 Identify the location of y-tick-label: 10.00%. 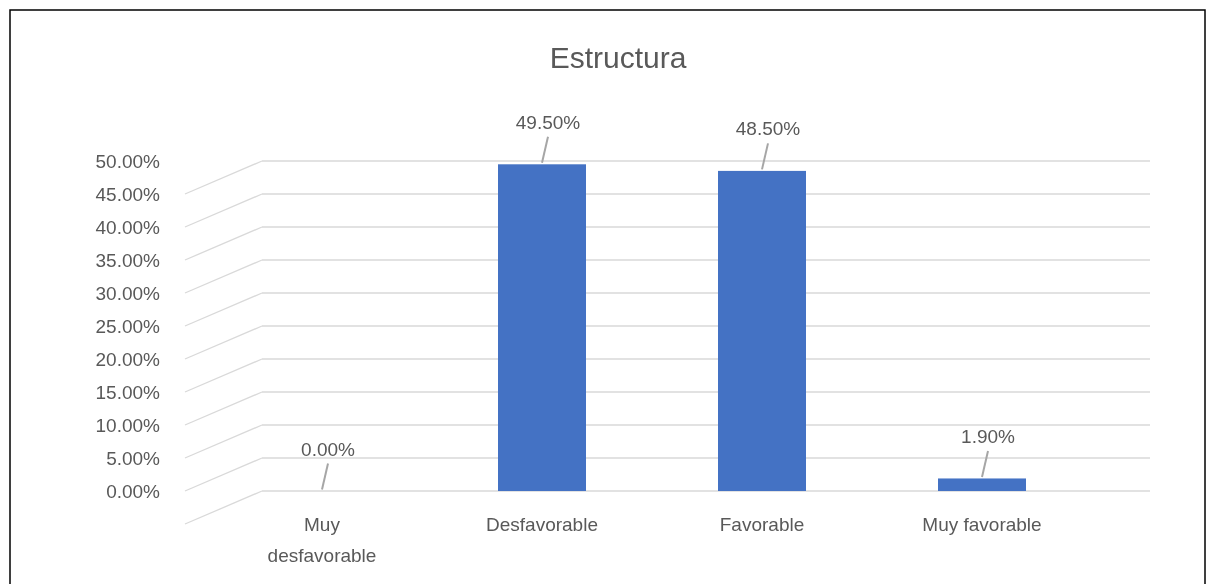
(128, 425).